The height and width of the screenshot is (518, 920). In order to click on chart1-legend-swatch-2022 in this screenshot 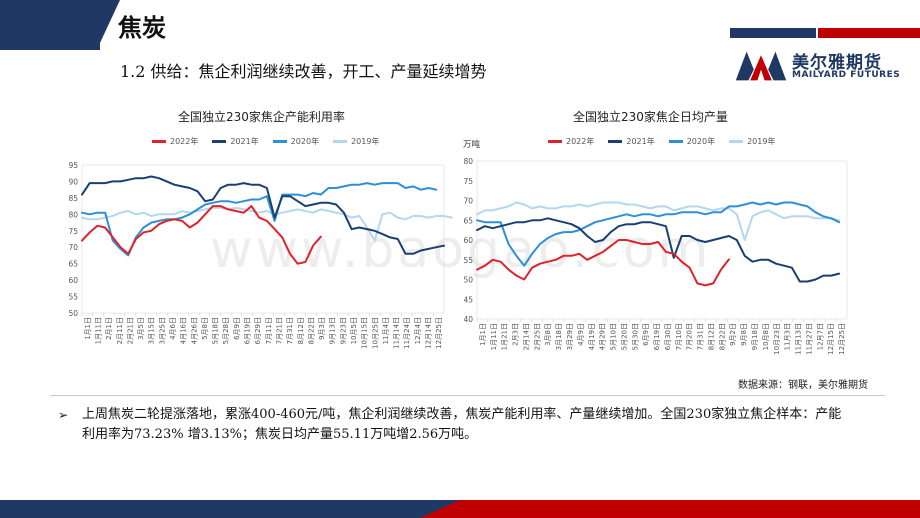, I will do `click(159, 141)`.